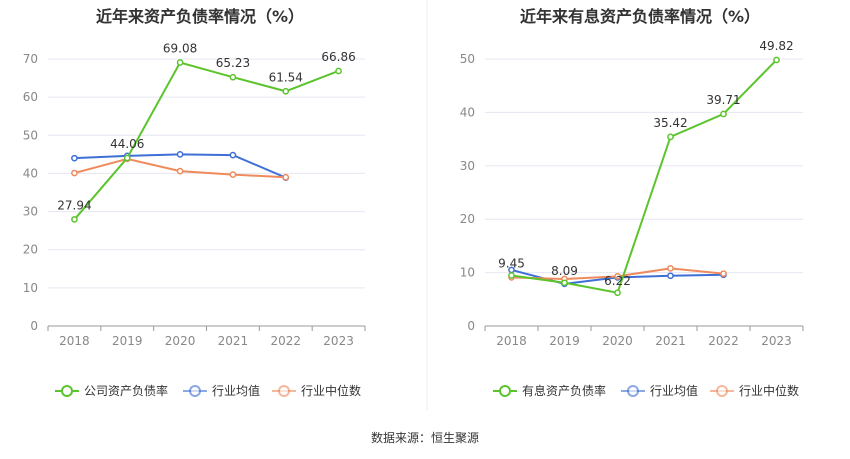 The width and height of the screenshot is (850, 459). What do you see at coordinates (30, 97) in the screenshot?
I see `y-tick-label: 60` at bounding box center [30, 97].